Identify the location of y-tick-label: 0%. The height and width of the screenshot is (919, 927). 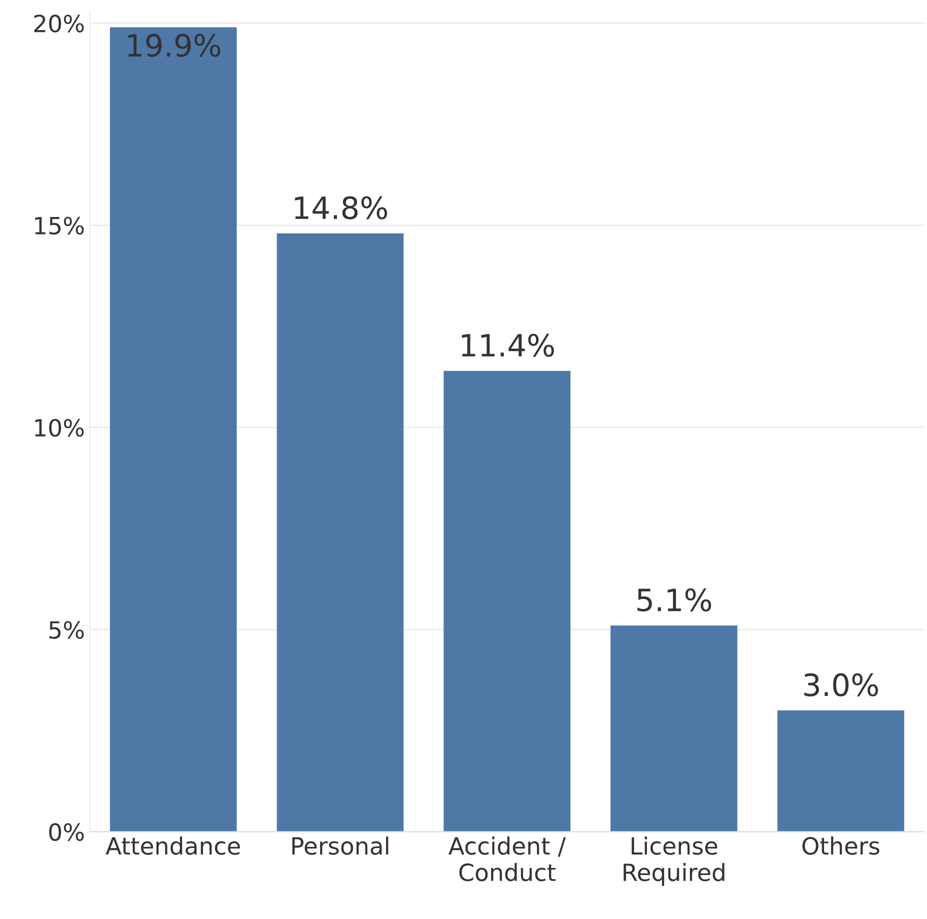
(66, 832).